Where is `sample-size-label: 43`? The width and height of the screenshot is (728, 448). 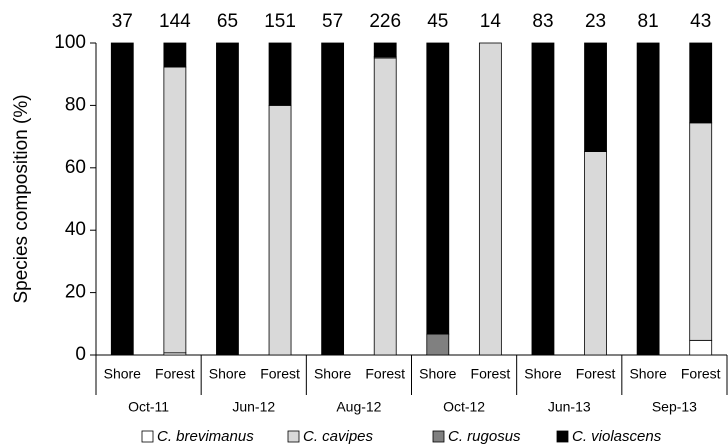
sample-size-label: 43 is located at coordinates (700, 21).